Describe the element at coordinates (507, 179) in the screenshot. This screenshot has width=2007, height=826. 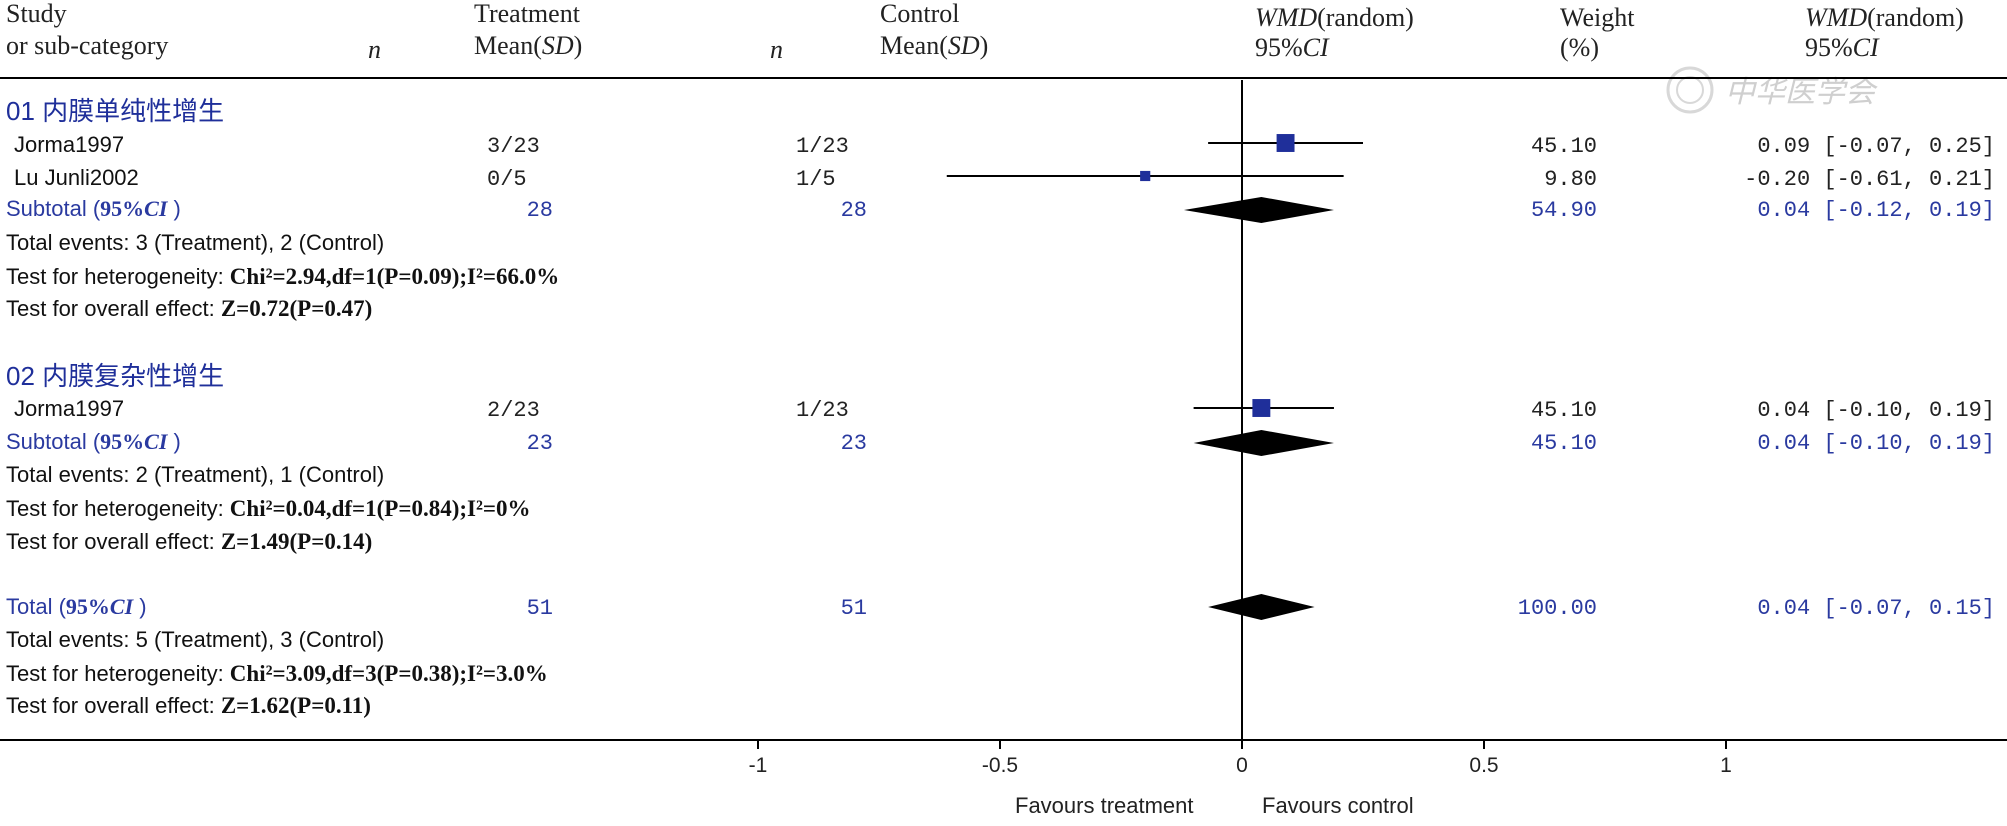
I see `treatment-value: 0/5` at that location.